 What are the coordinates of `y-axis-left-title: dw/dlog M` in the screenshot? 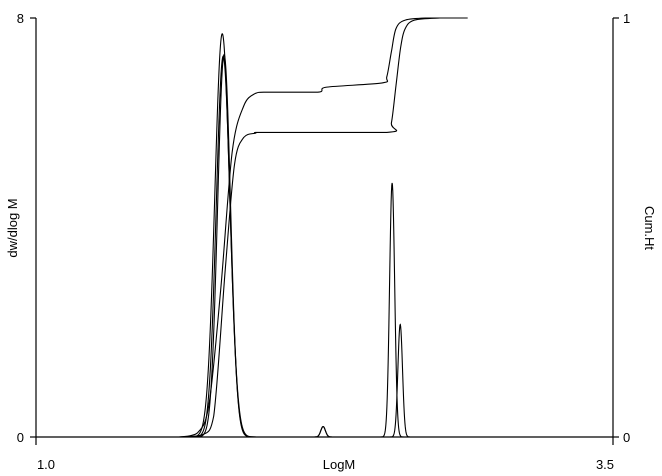 It's located at (12, 227).